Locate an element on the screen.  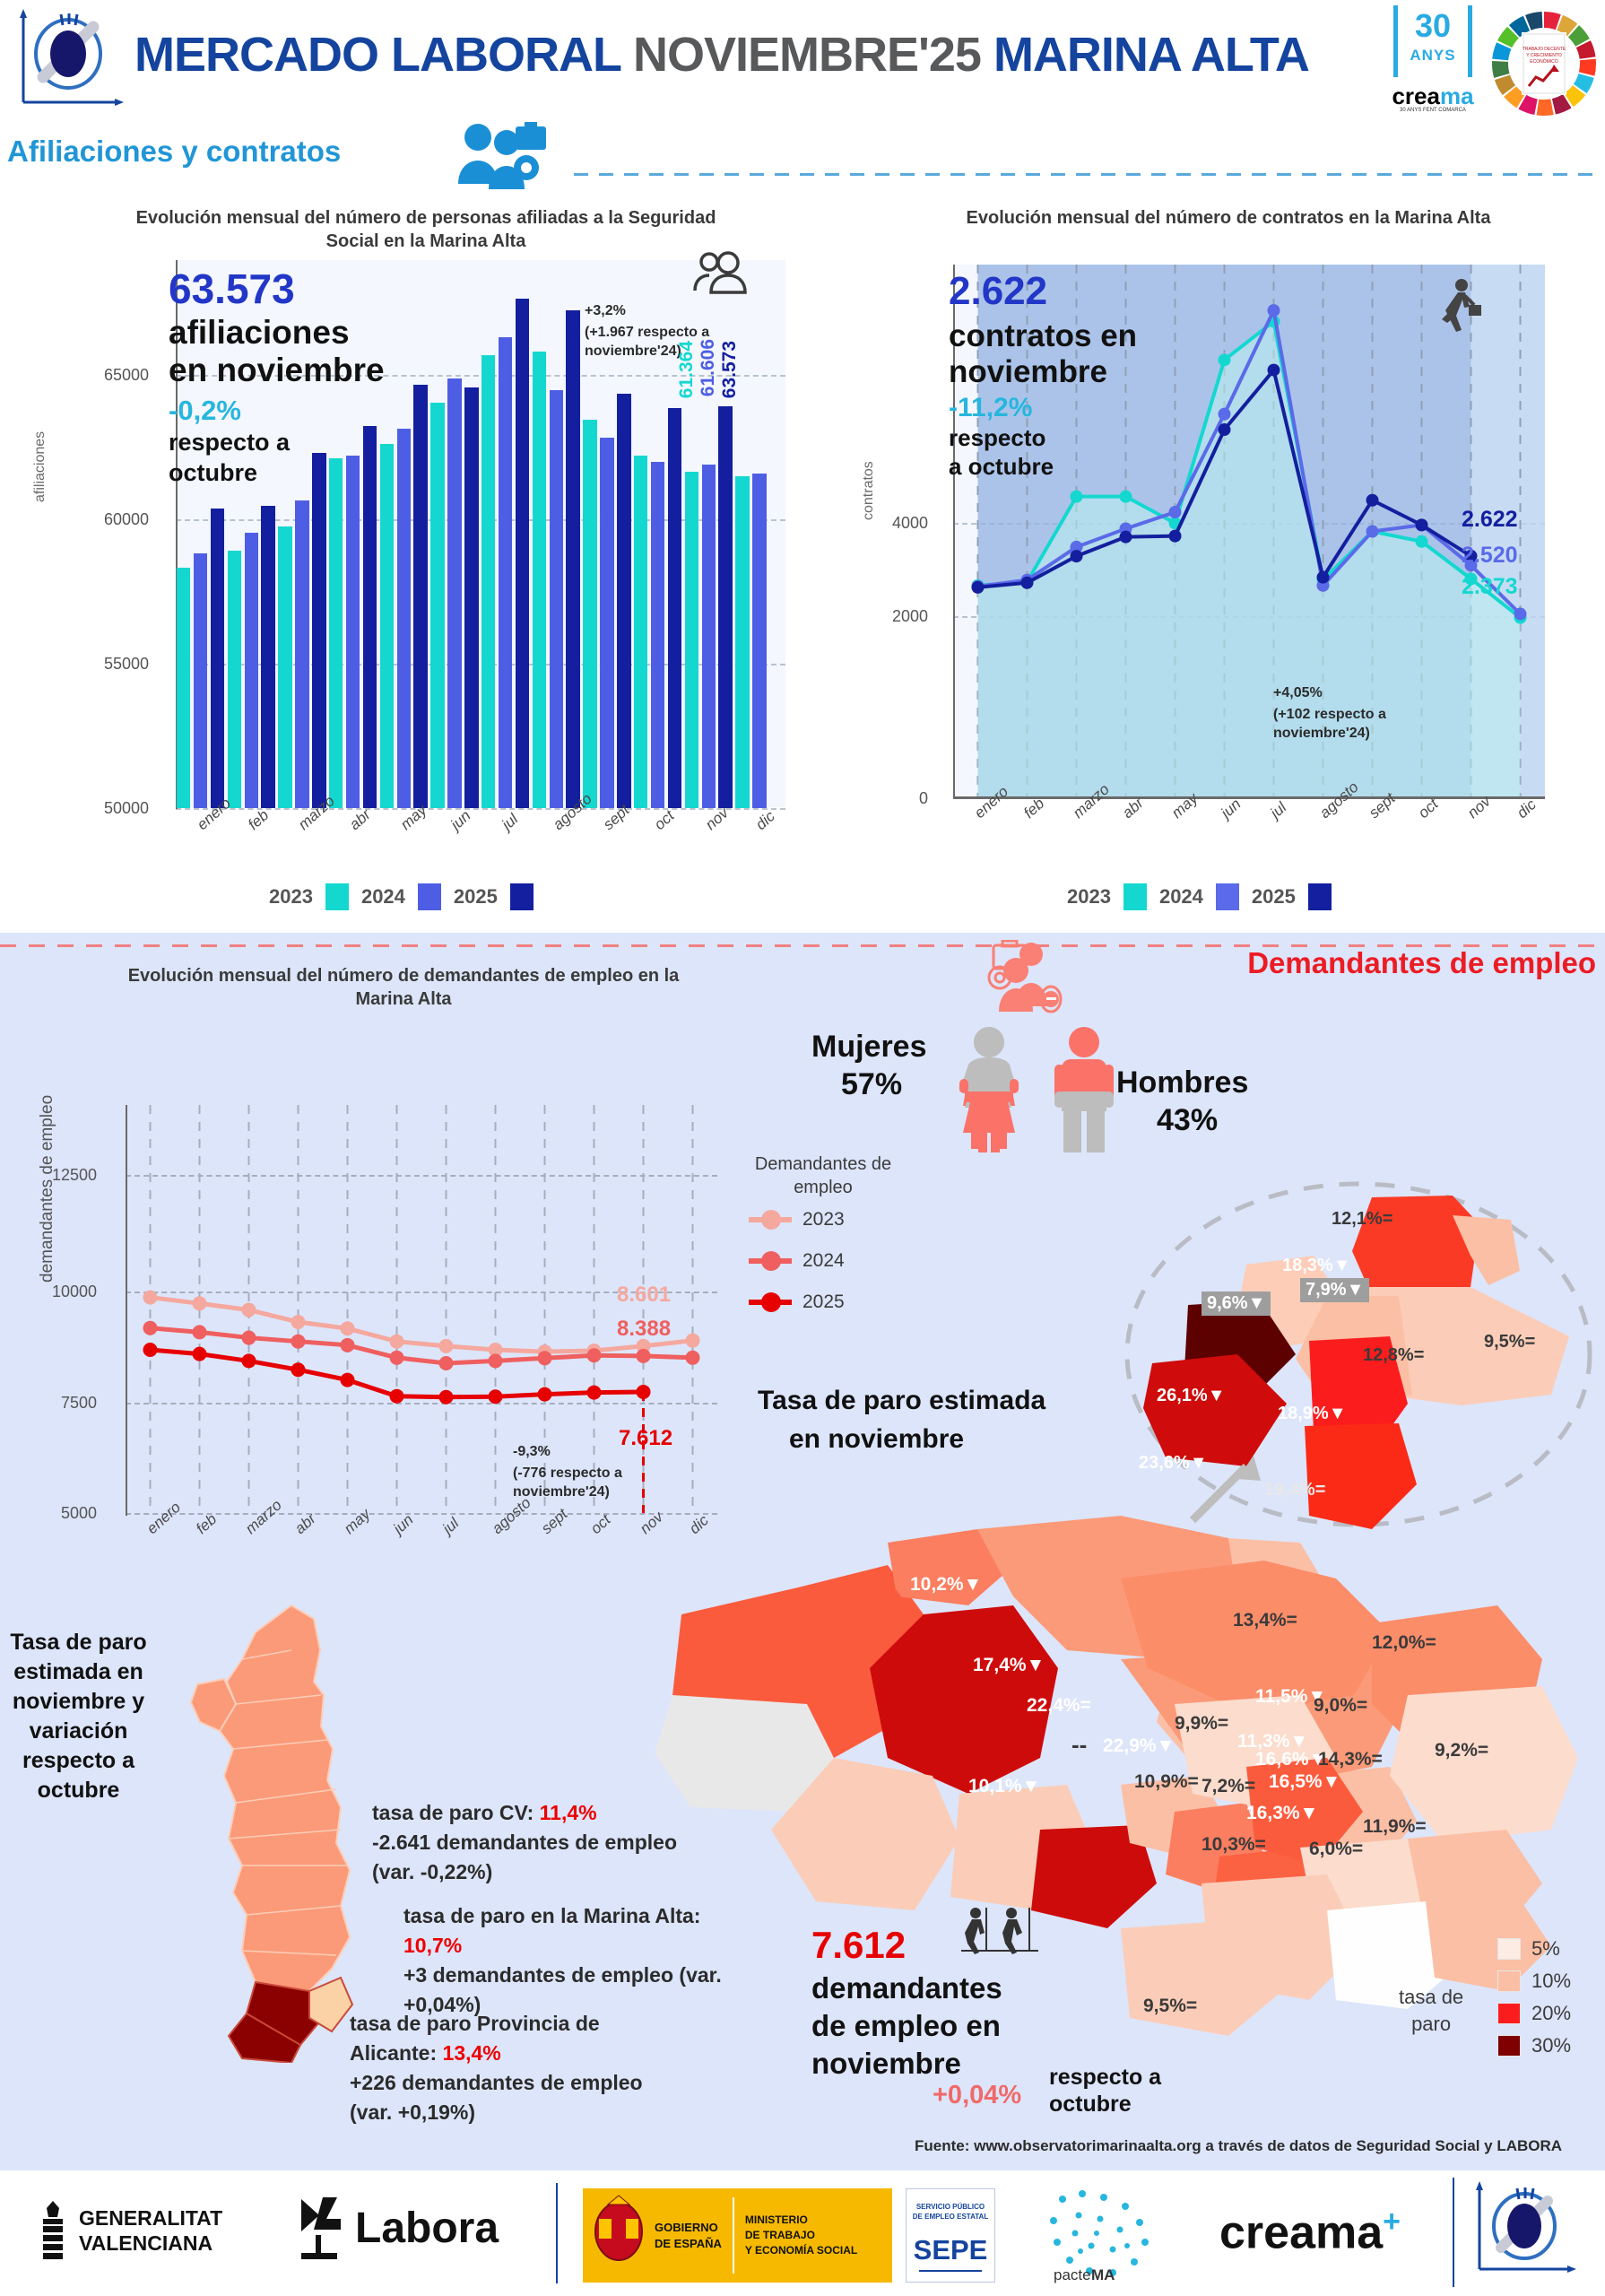
section-divider-blue is located at coordinates (1085, 174).